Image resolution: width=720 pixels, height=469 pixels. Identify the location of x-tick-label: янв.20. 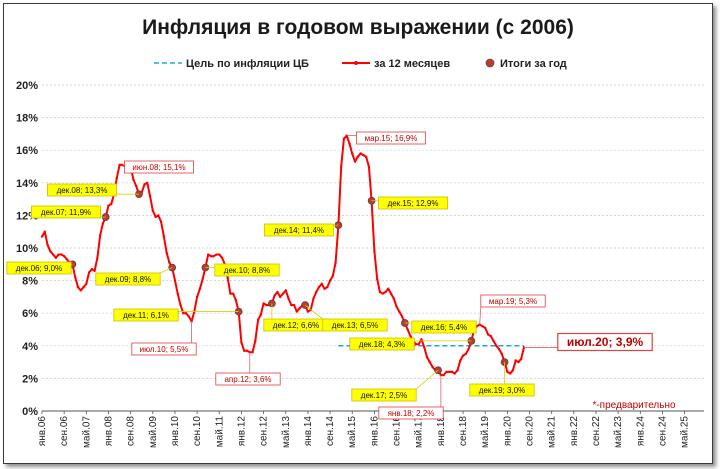
(507, 431).